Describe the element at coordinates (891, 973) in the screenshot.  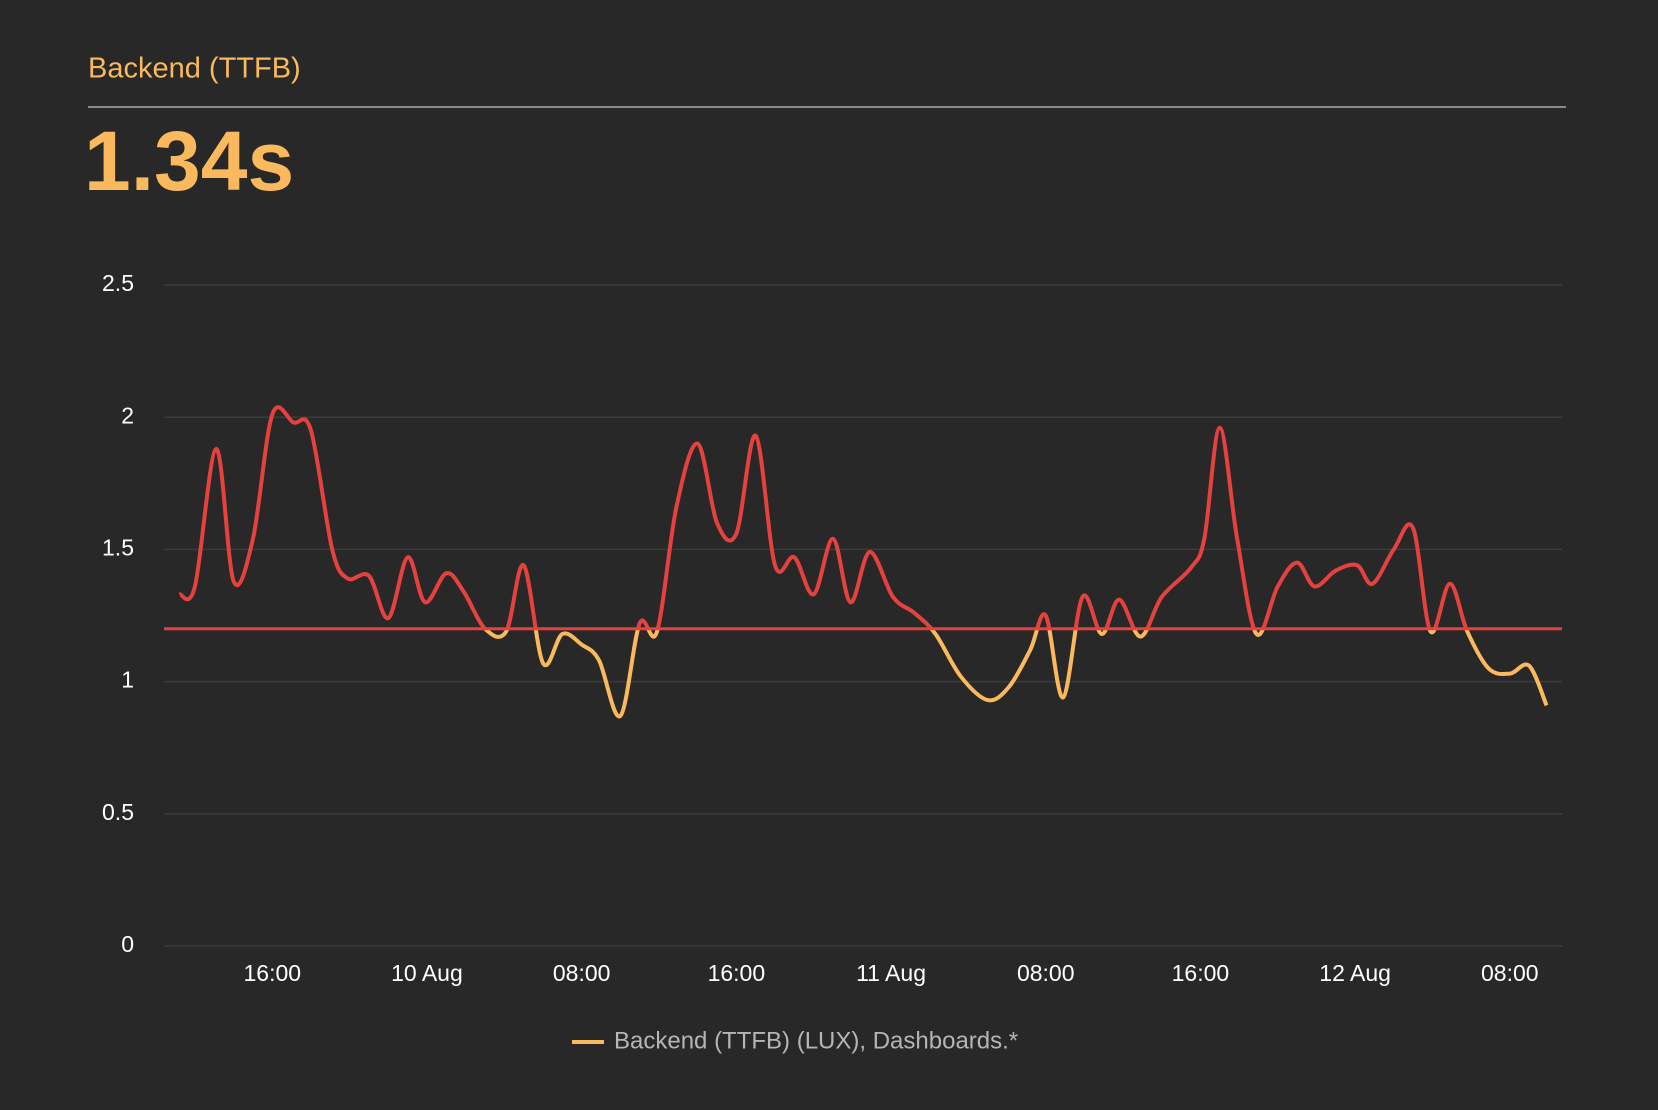
I see `x-tick-label: 11 Aug` at that location.